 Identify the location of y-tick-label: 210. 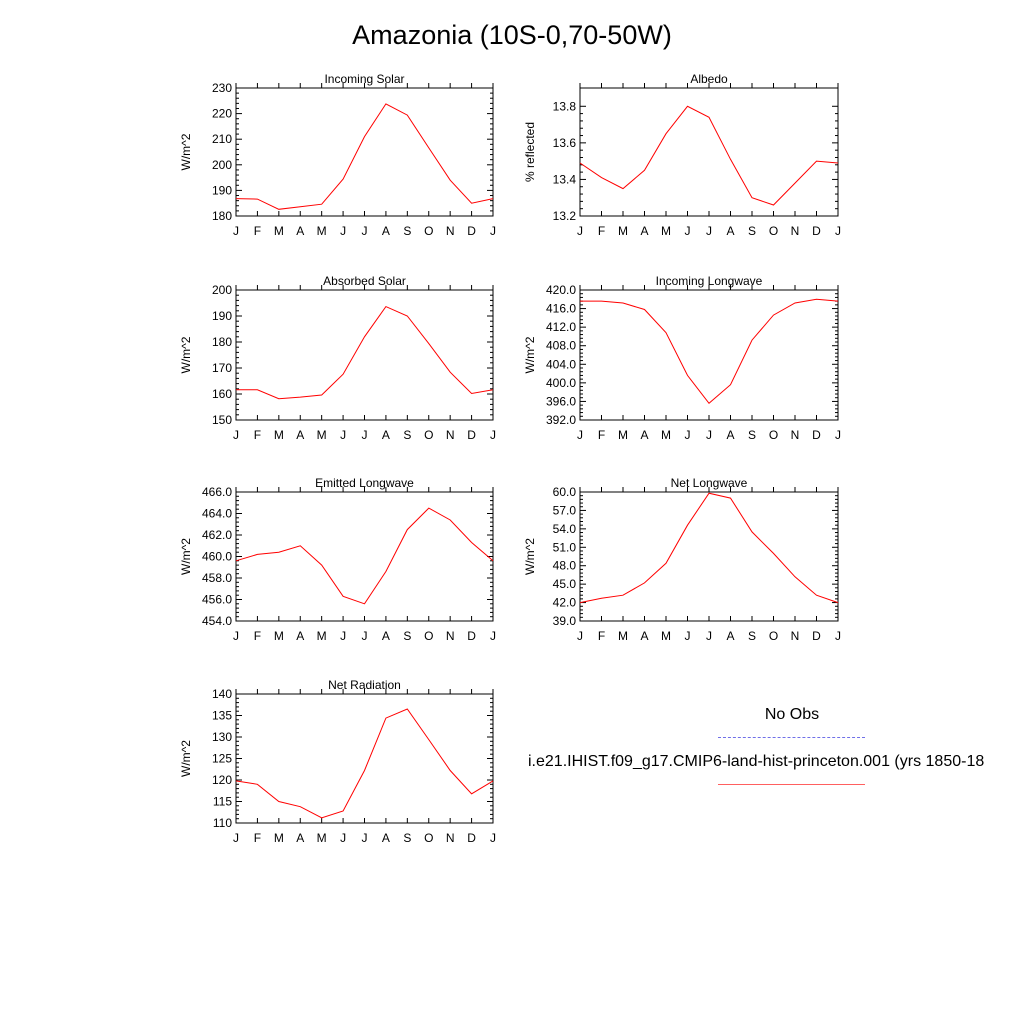
(222, 139).